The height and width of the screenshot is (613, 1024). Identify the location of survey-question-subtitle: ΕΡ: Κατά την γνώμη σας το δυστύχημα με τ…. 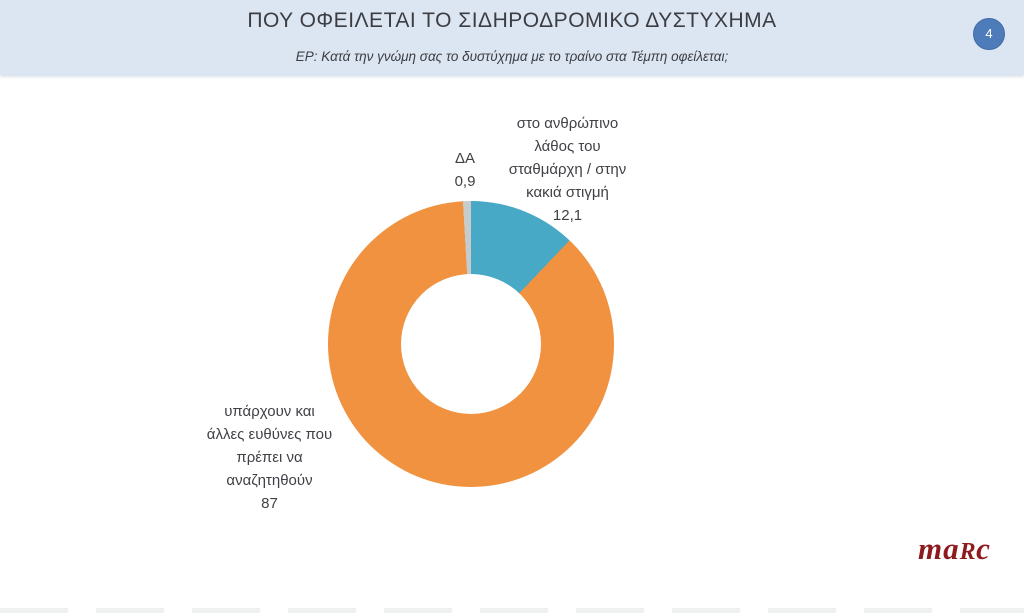
(512, 56).